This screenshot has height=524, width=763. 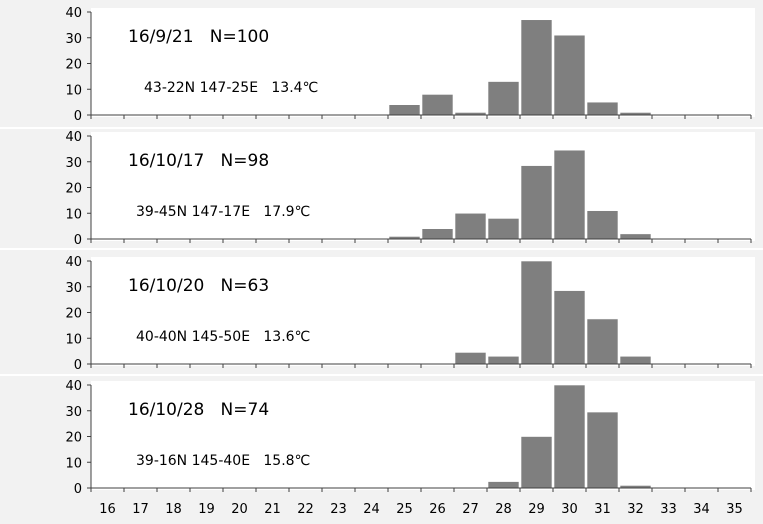 I want to click on panel-title: 16/10/28 N=74, so click(x=198, y=410).